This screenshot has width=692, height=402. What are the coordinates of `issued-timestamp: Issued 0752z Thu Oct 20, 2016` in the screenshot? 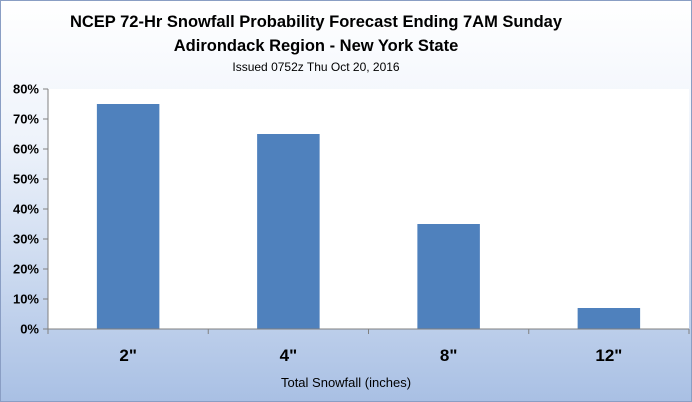 It's located at (316, 67).